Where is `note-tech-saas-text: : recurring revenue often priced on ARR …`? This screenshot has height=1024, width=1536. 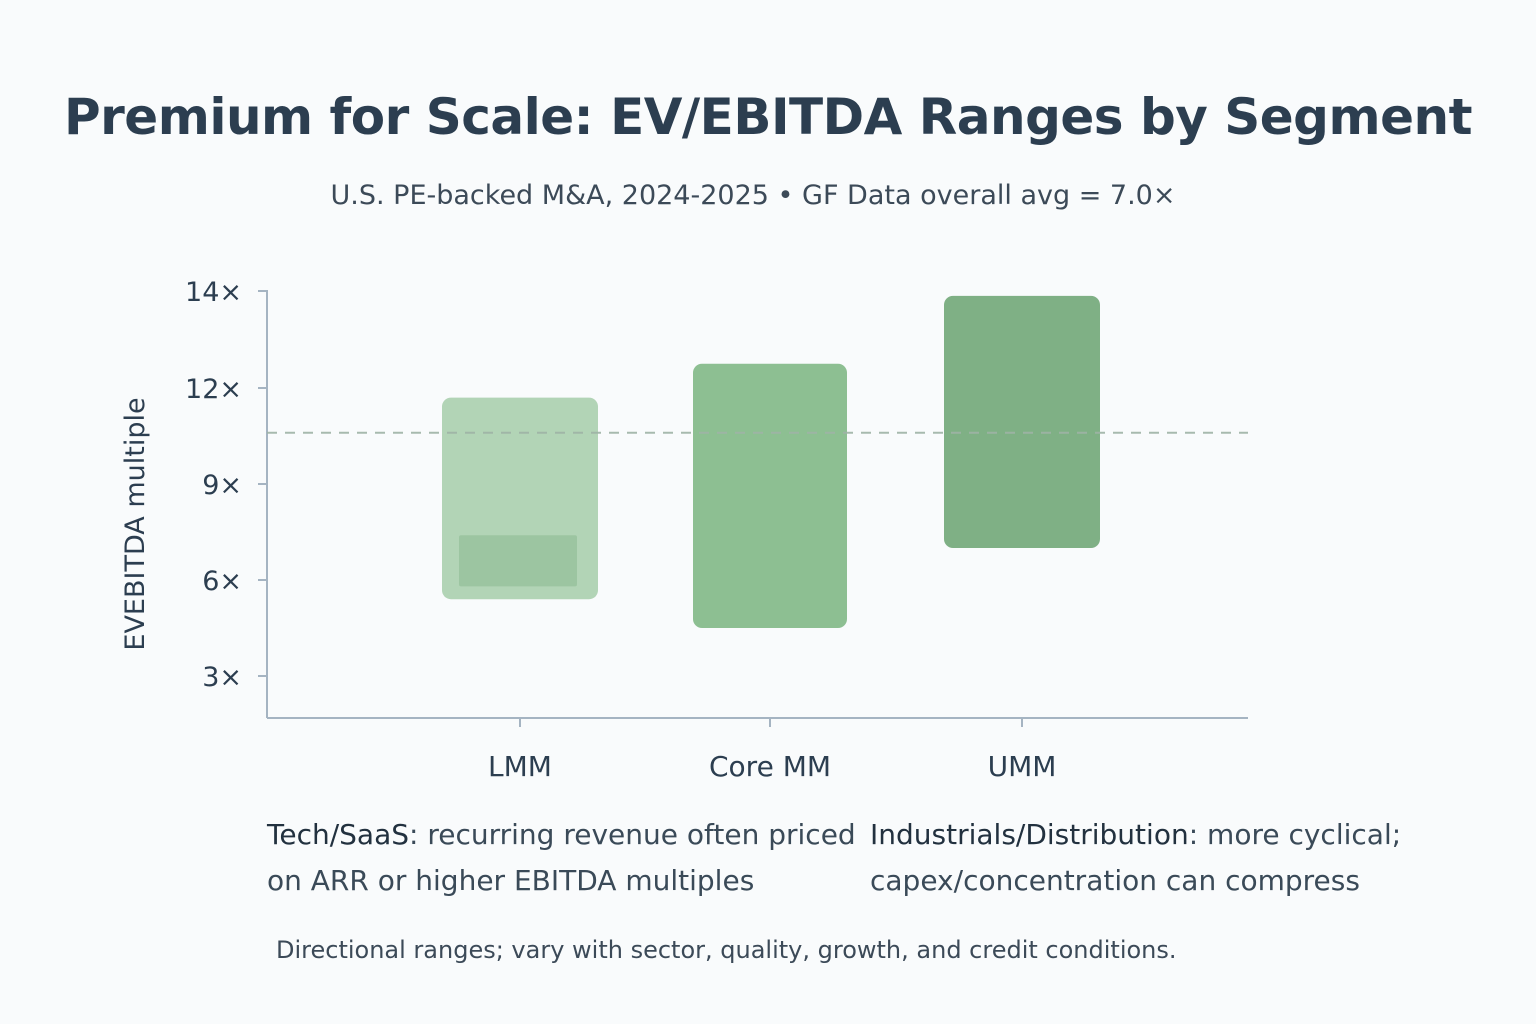 note-tech-saas-text: : recurring revenue often priced on ARR … is located at coordinates (561, 857).